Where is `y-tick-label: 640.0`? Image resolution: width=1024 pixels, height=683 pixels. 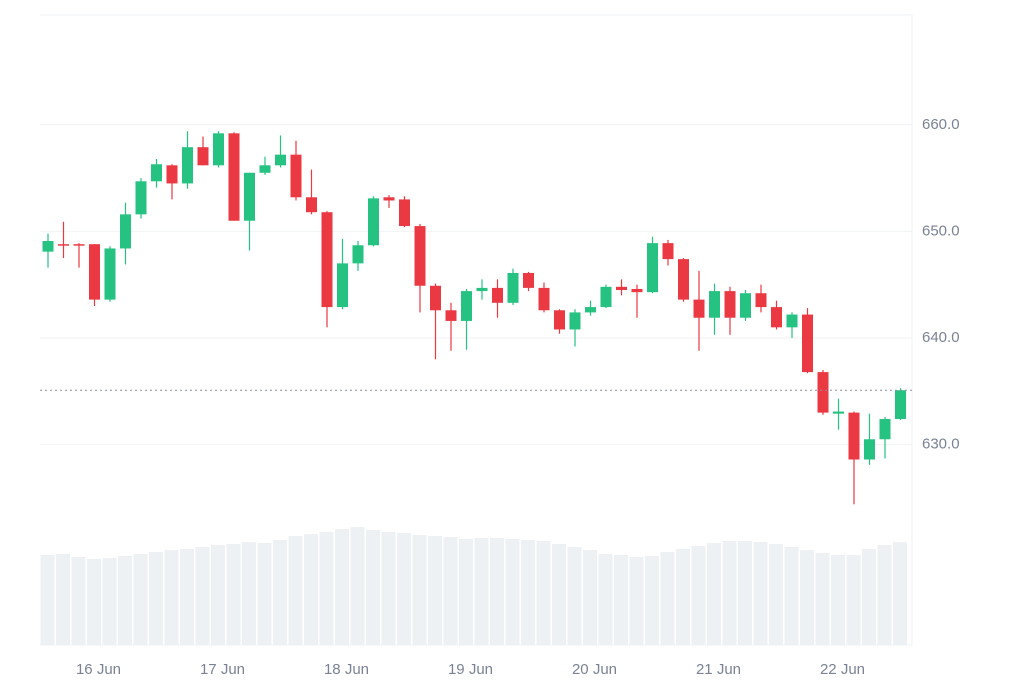
y-tick-label: 640.0 is located at coordinates (941, 337).